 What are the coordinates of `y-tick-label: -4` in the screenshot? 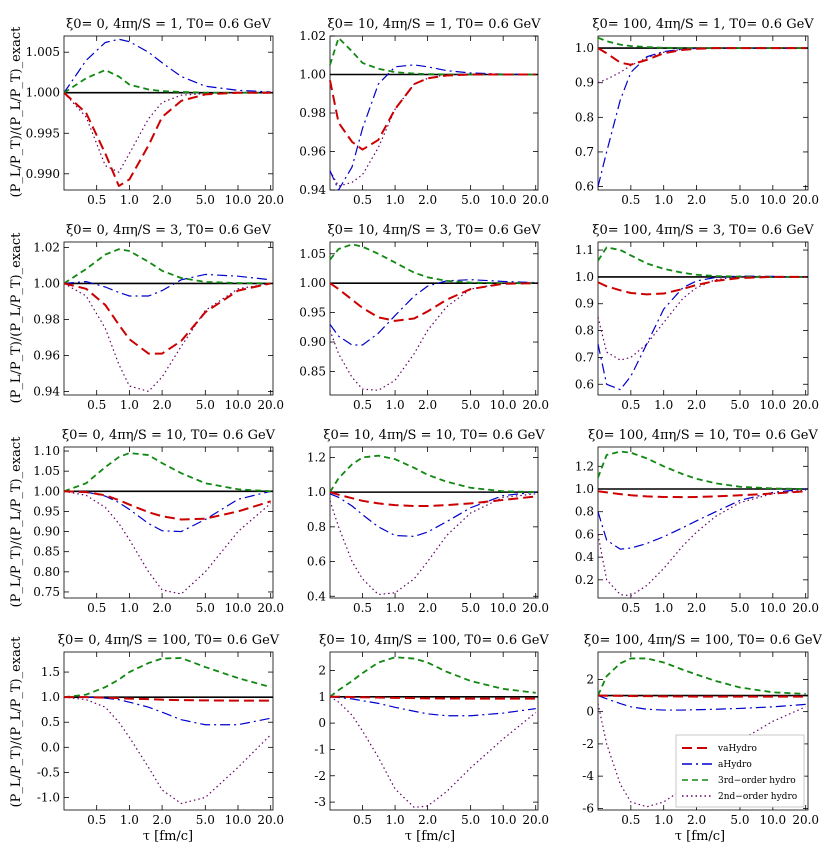 It's located at (588, 776).